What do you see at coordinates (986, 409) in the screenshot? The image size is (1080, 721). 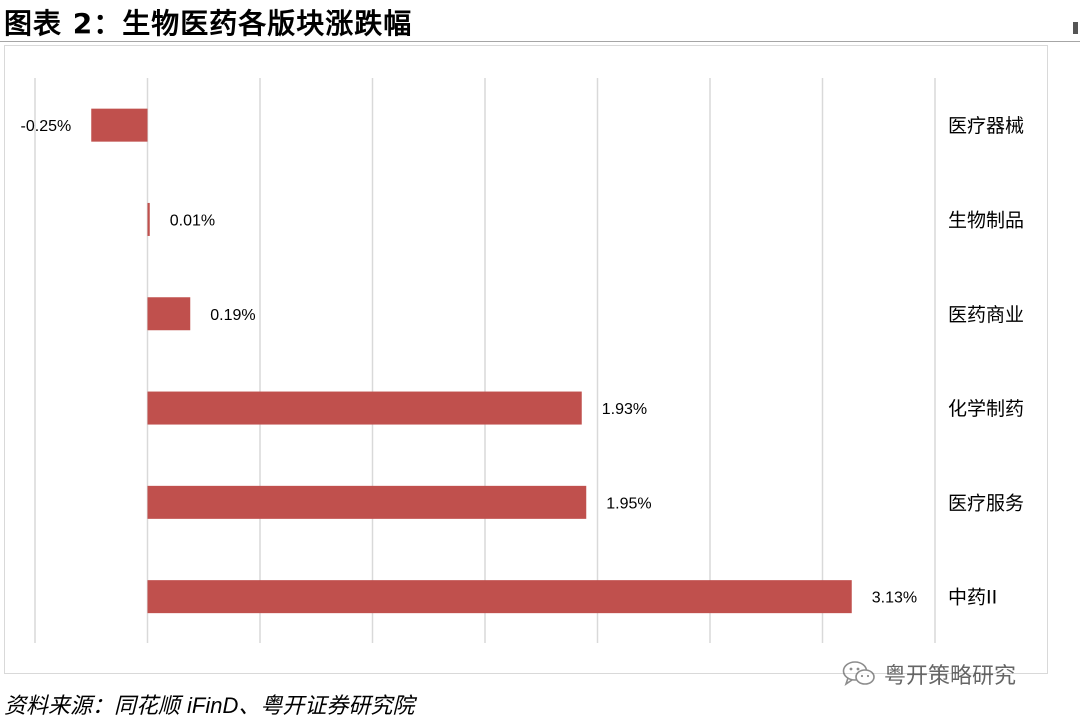 I see `category-label: 化学制药` at bounding box center [986, 409].